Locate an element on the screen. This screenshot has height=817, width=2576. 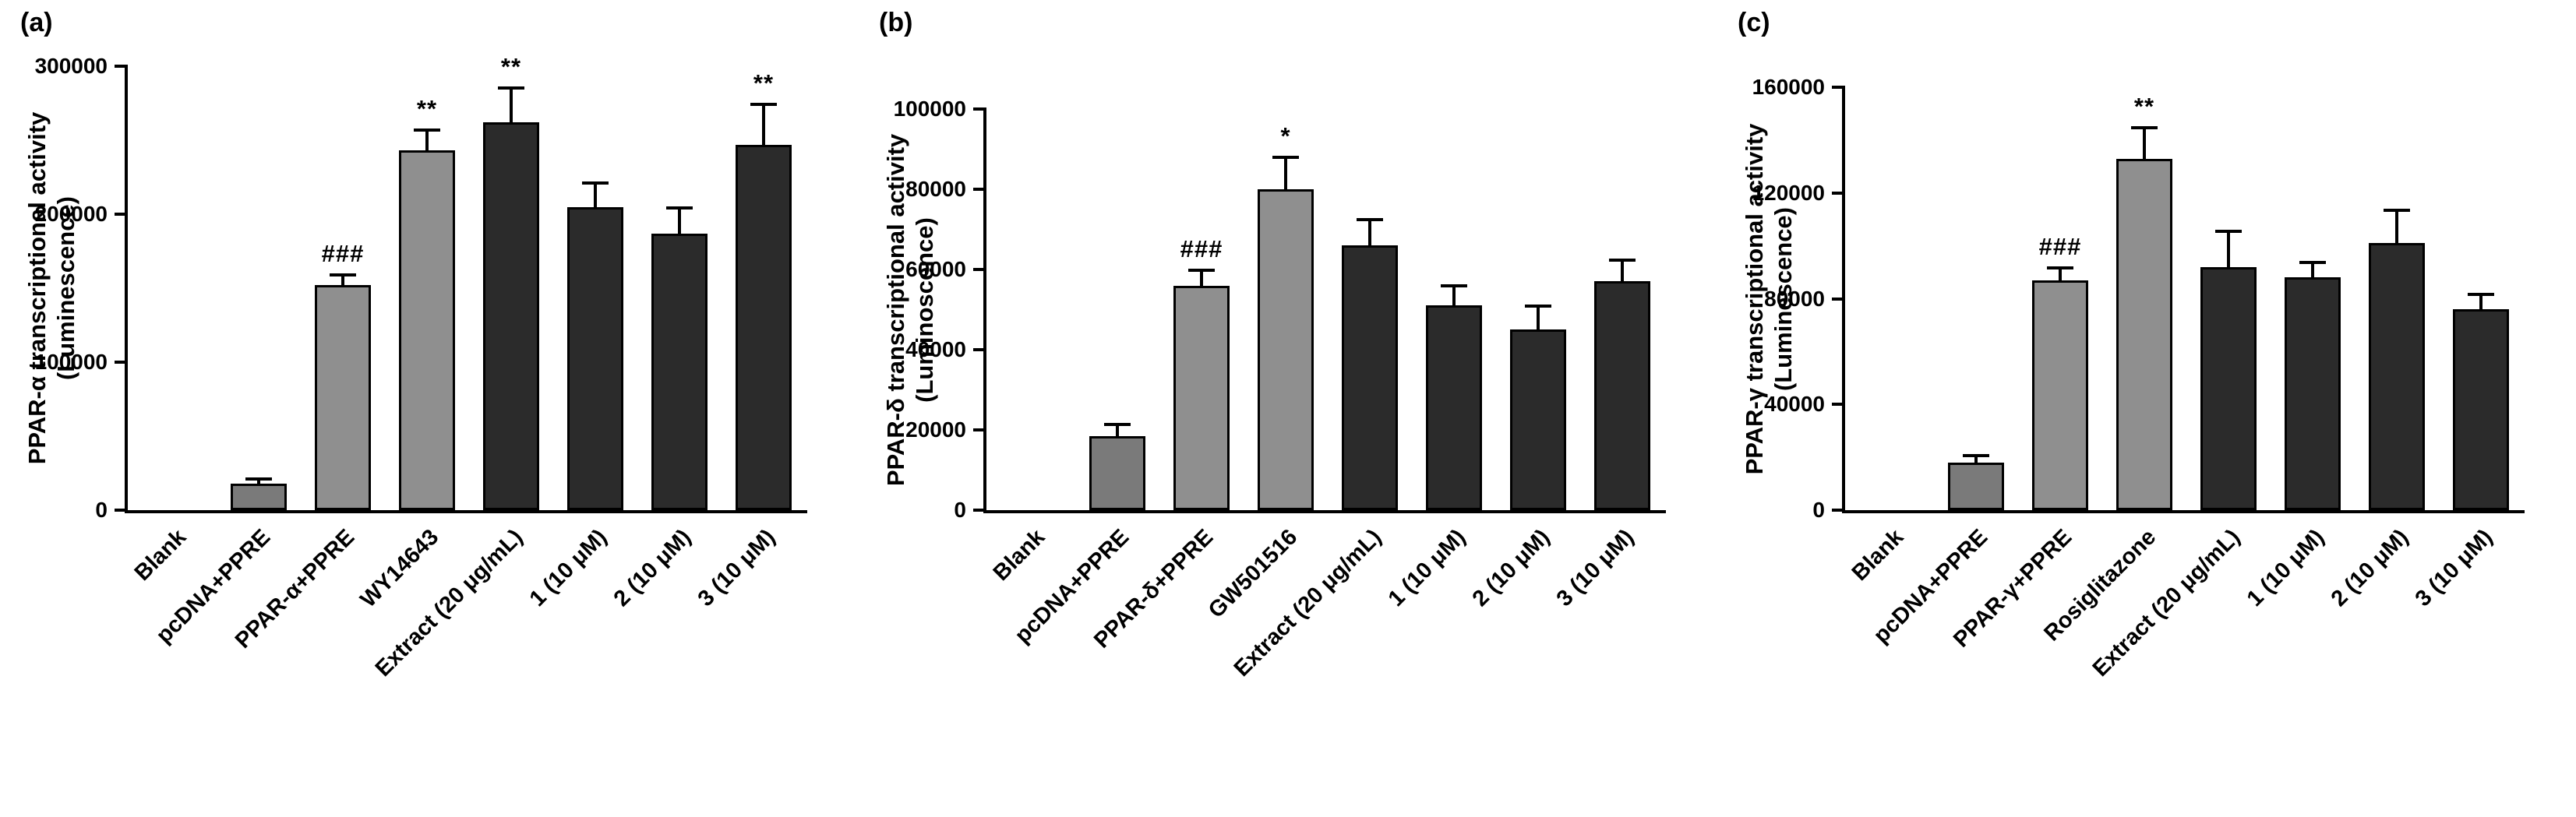
panel-label: (c) is located at coordinates (1754, 22).